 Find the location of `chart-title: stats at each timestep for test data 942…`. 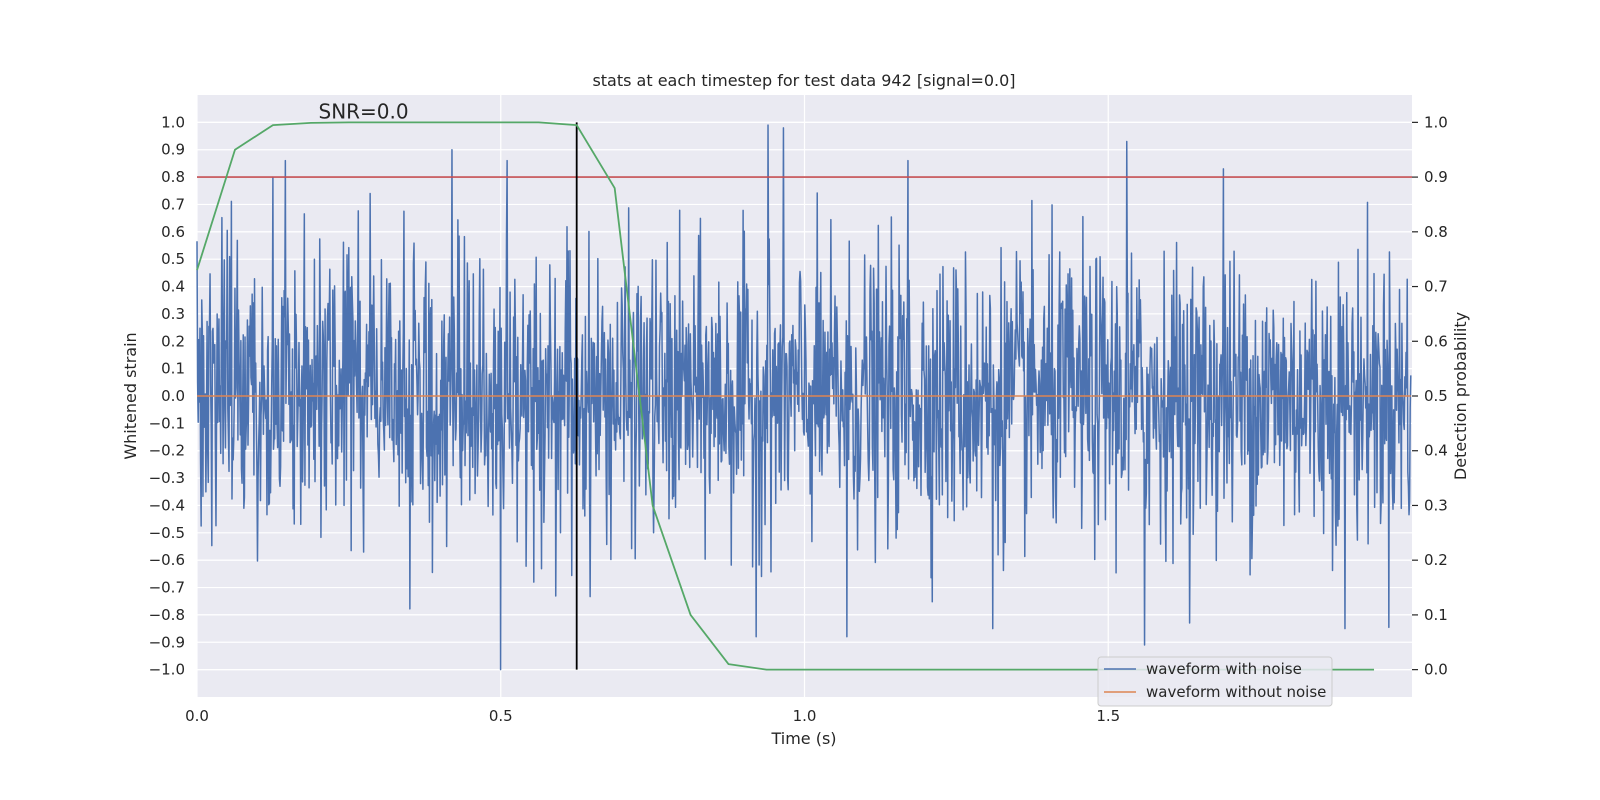

chart-title: stats at each timestep for test data 942… is located at coordinates (803, 80).